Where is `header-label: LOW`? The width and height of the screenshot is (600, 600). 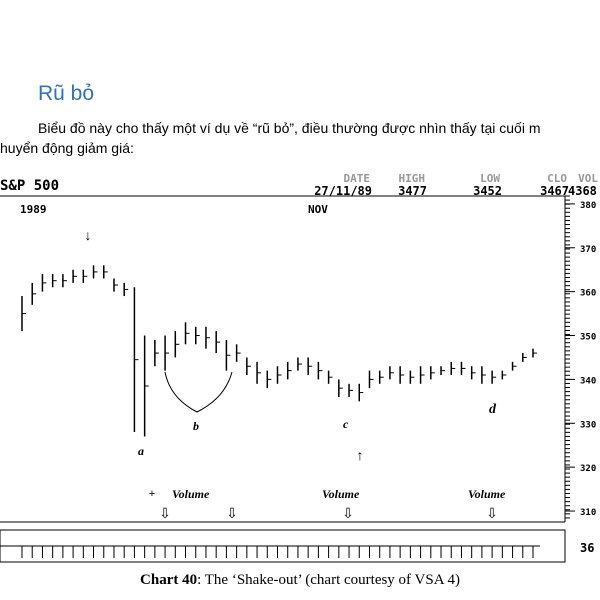
header-label: LOW is located at coordinates (490, 178).